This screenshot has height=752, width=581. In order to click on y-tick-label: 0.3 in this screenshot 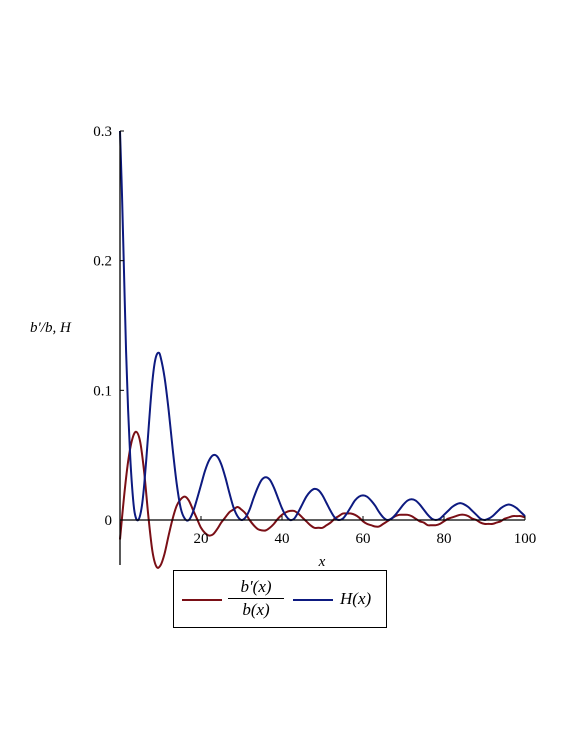, I will do `click(102, 132)`.